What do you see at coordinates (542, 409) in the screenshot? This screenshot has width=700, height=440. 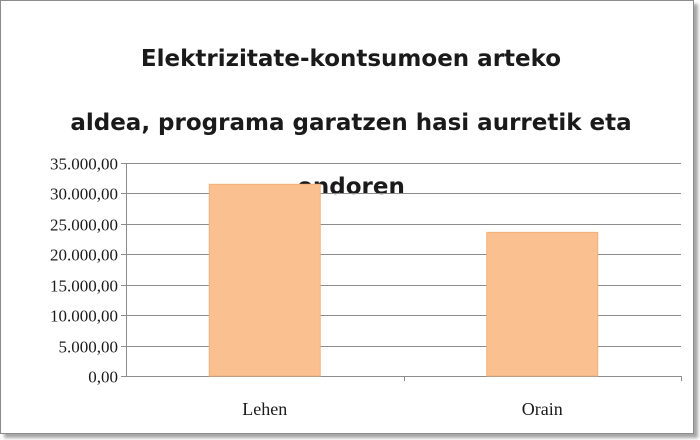 I see `x-tick-label-orain: Orain` at bounding box center [542, 409].